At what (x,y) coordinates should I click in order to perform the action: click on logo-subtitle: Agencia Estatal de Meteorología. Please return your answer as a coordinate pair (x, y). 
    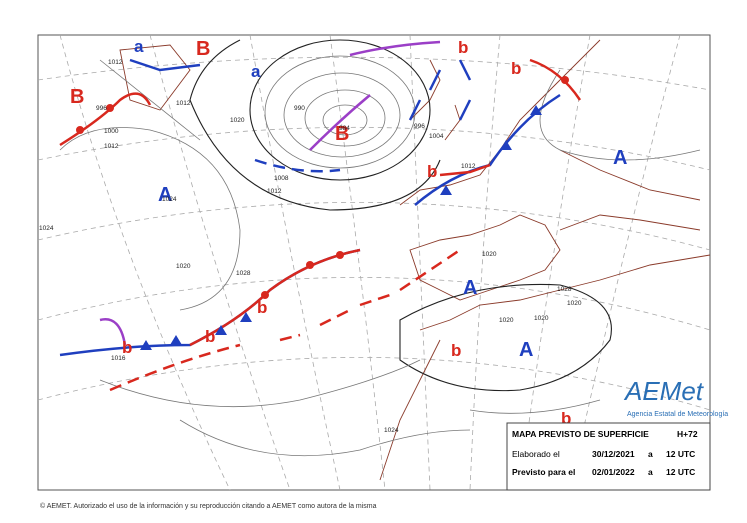
    Looking at the image, I should click on (677, 414).